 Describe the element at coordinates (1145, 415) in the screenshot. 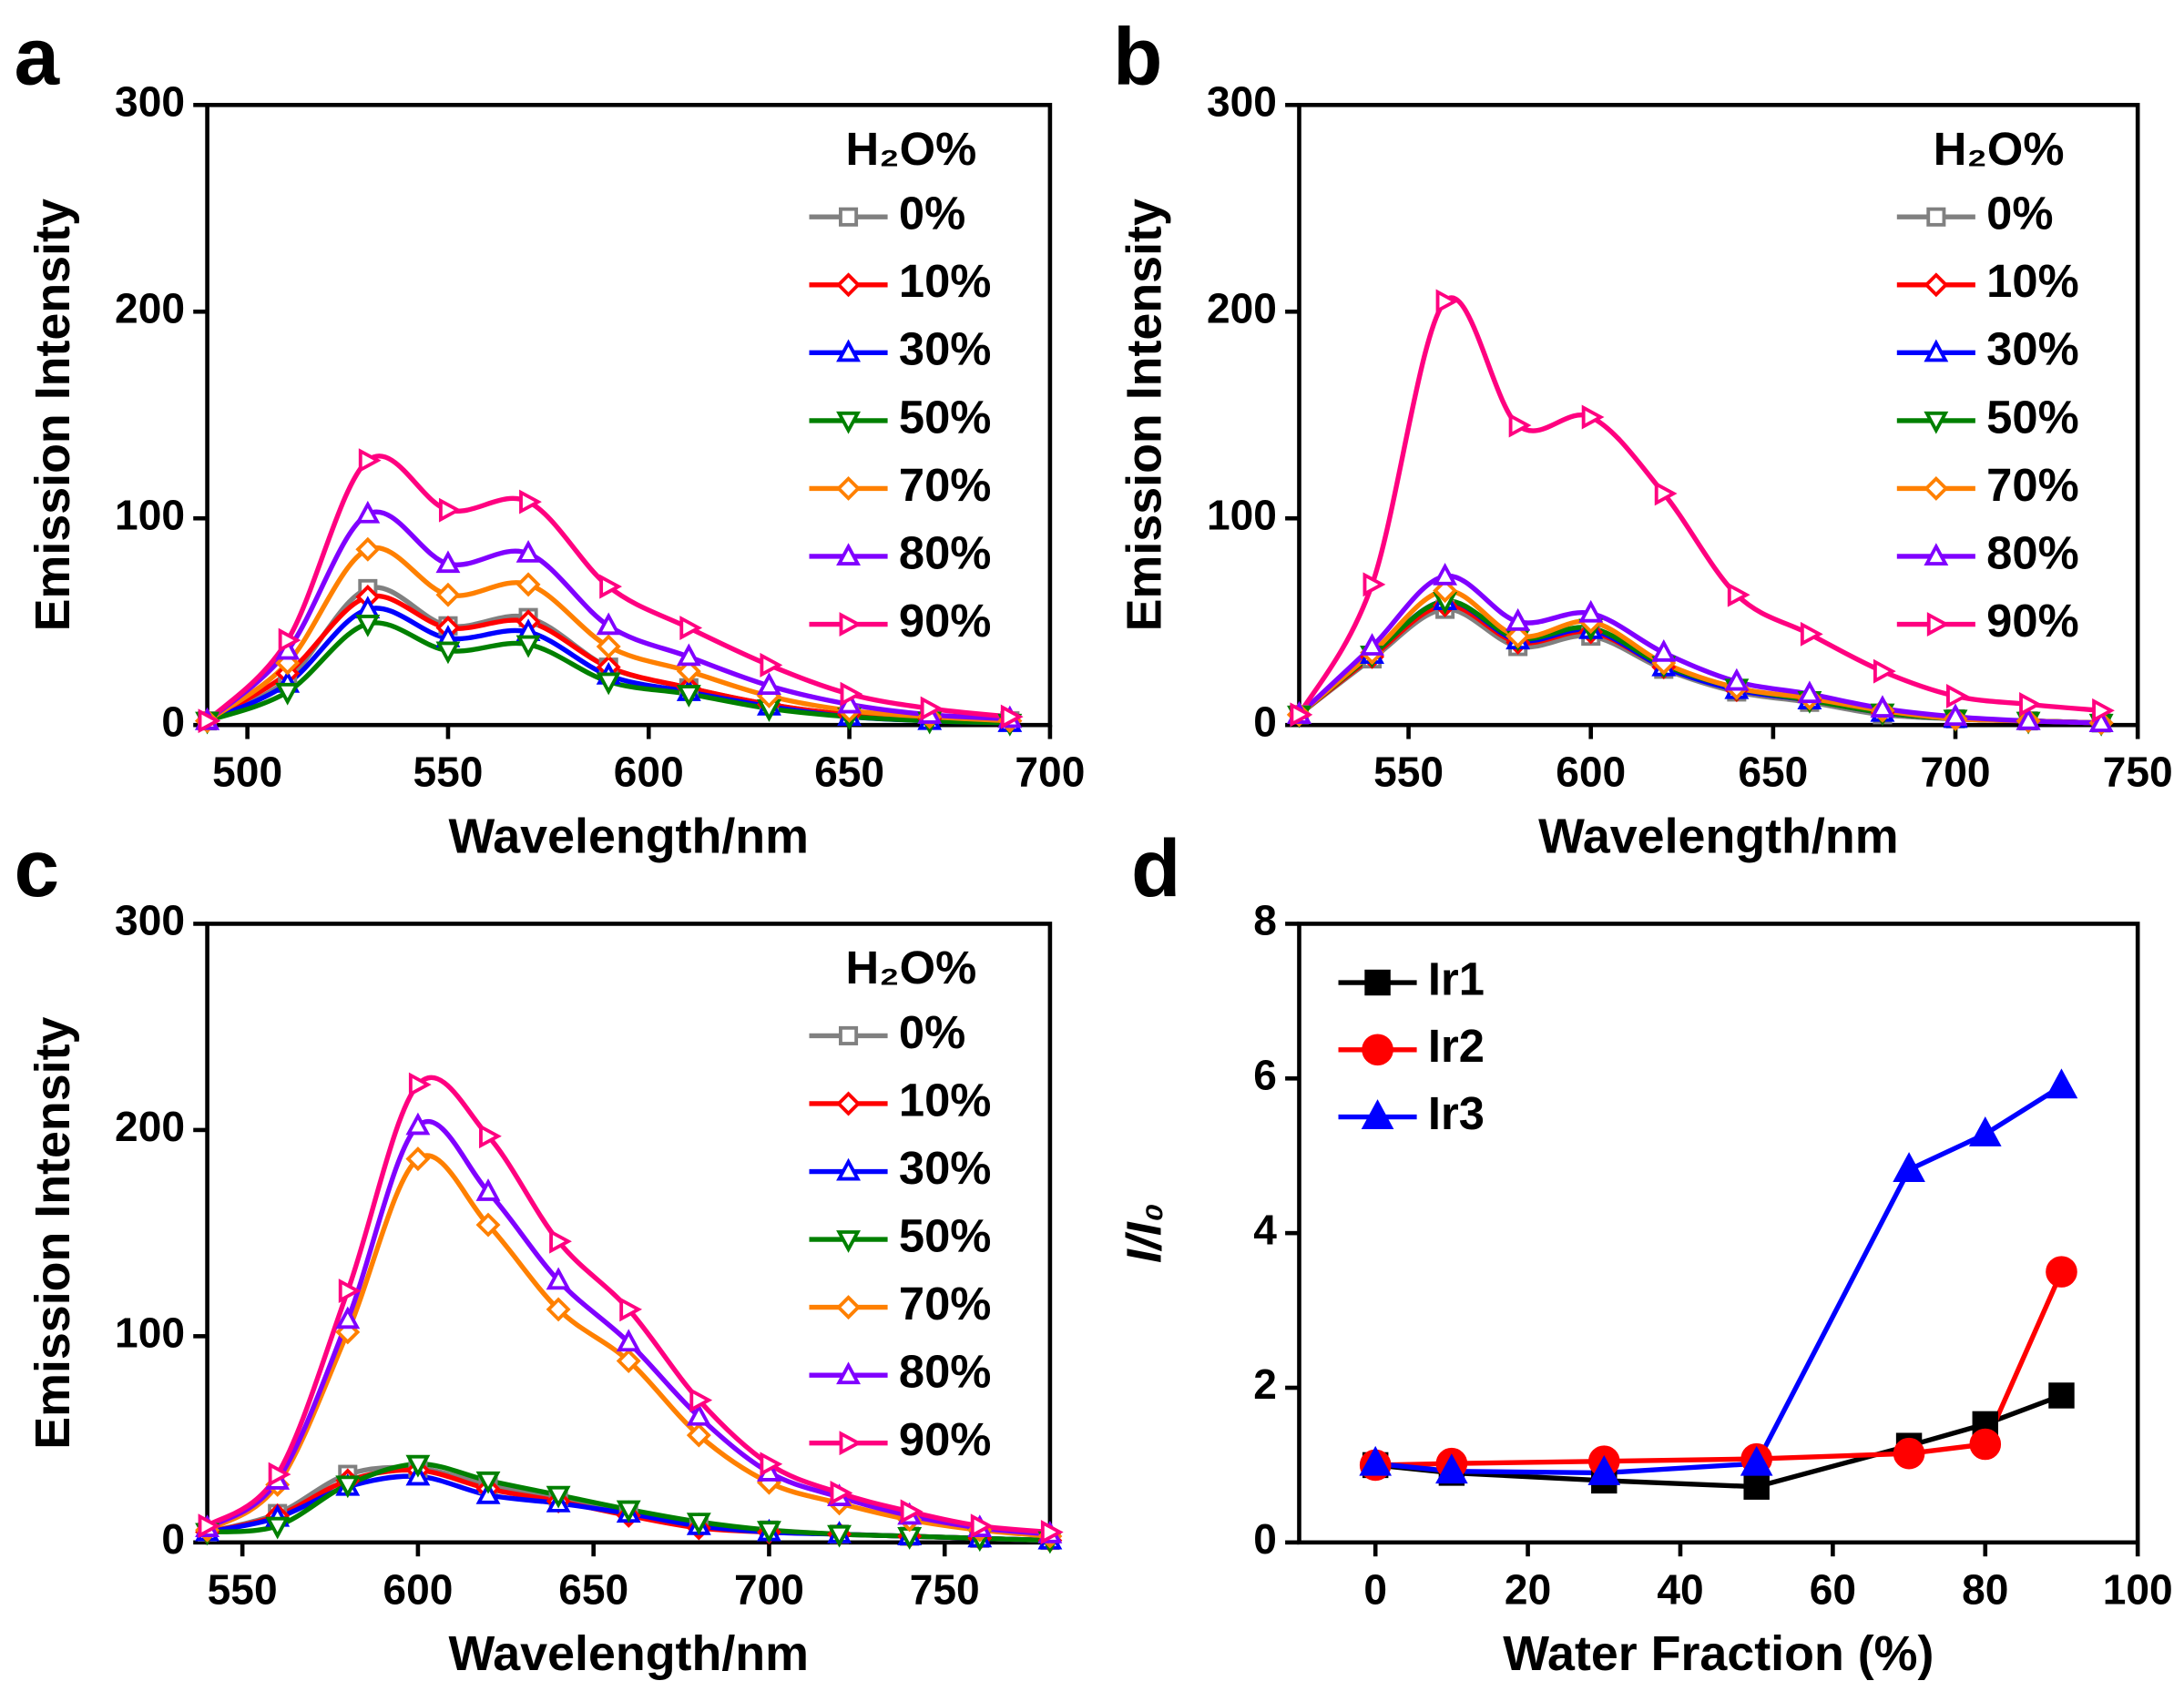

I see `y-axis-label: Emission Intensity` at that location.